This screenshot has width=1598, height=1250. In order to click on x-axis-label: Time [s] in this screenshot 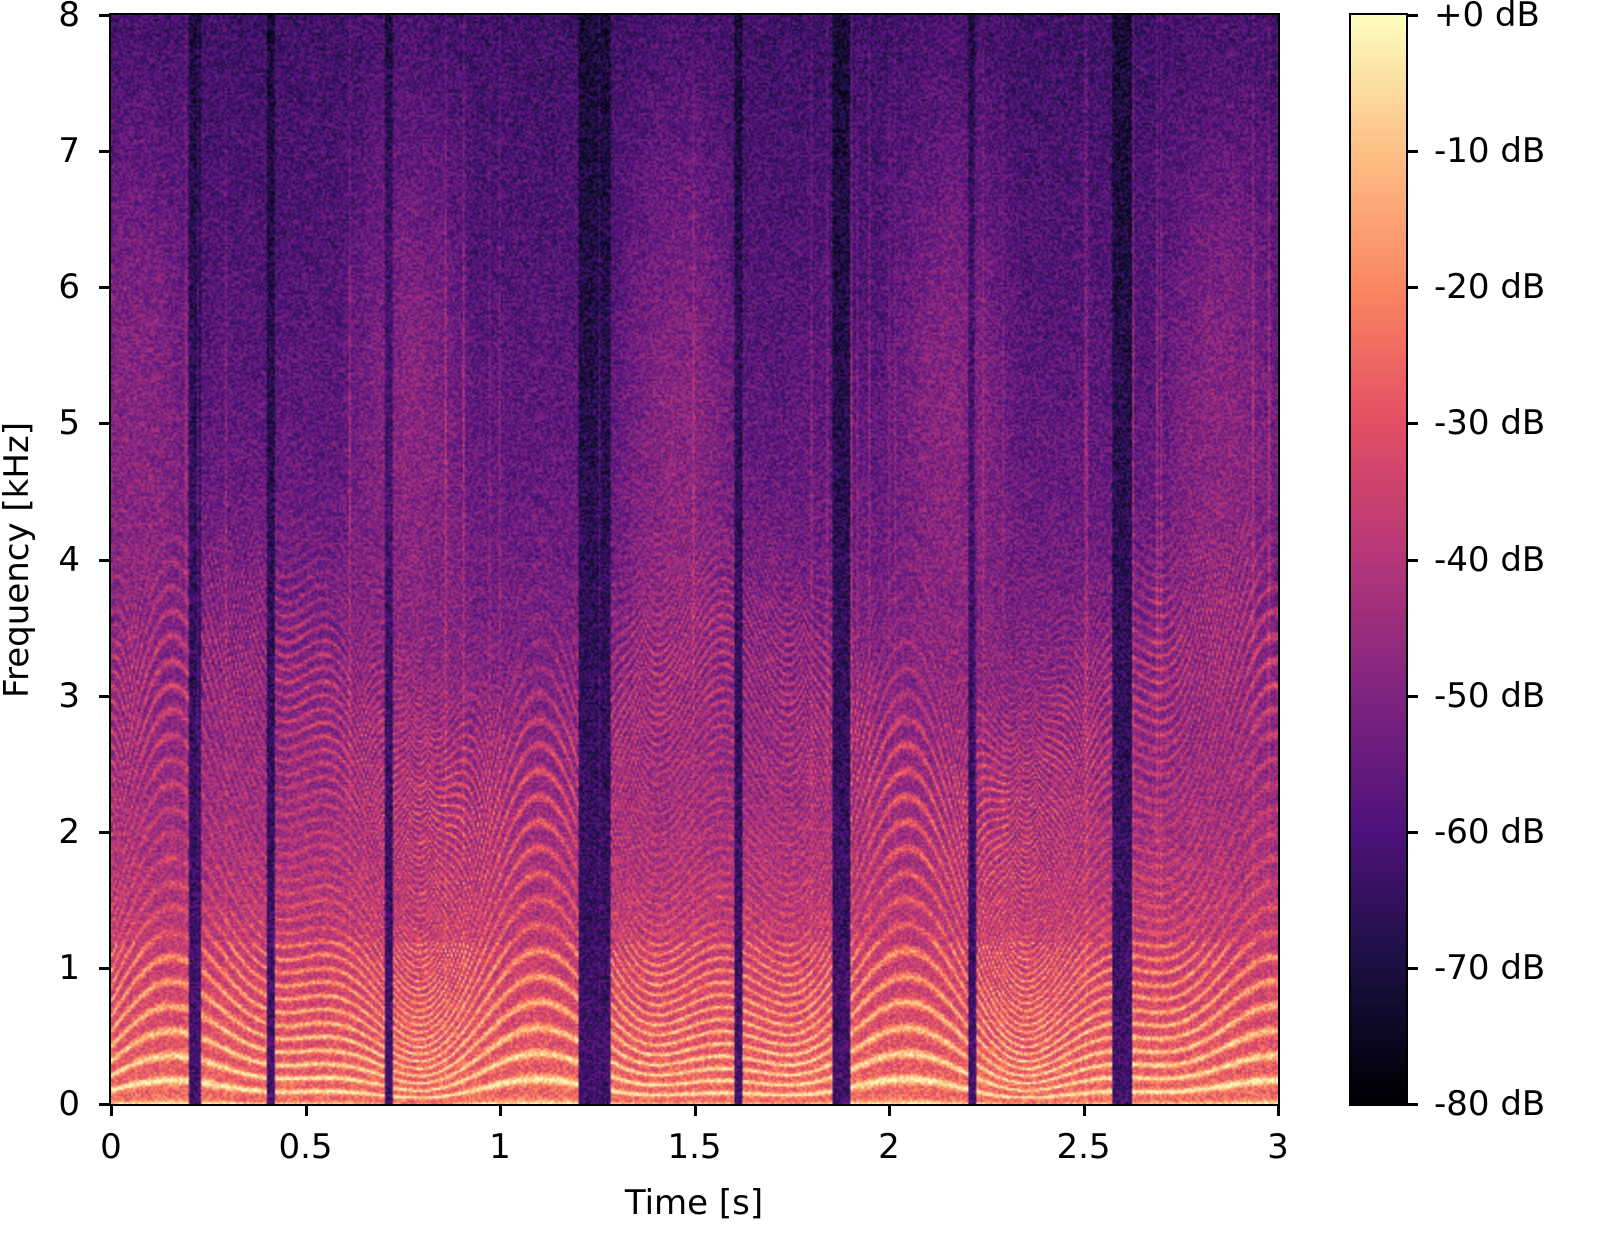, I will do `click(694, 1203)`.